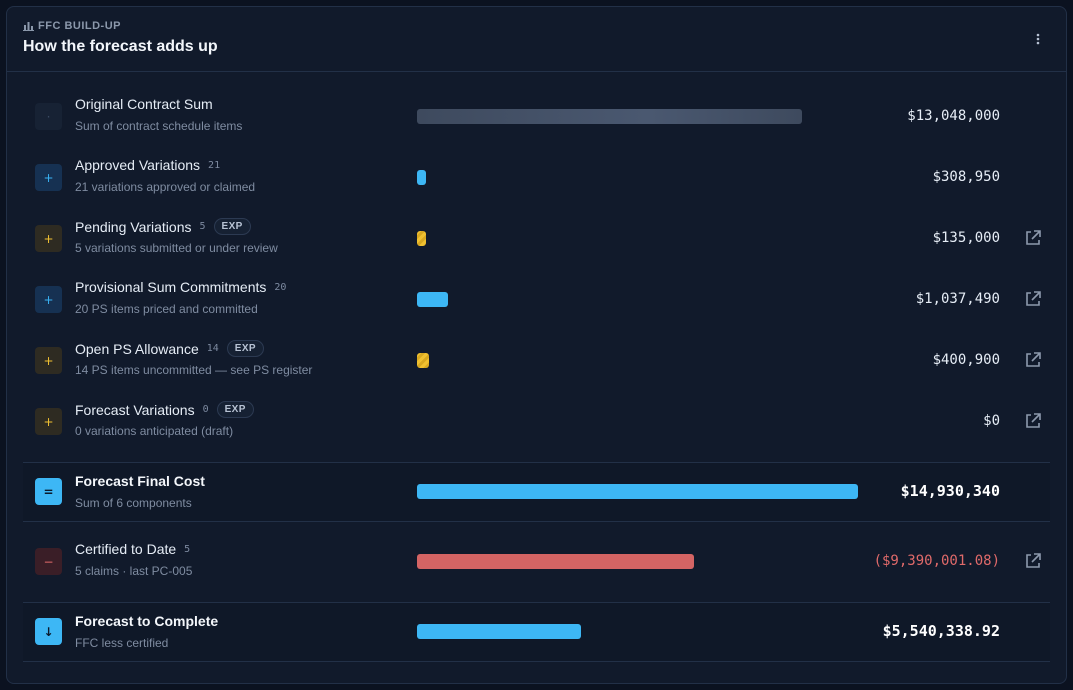 The image size is (1073, 690). I want to click on more-vertical-icon, so click(1038, 39).